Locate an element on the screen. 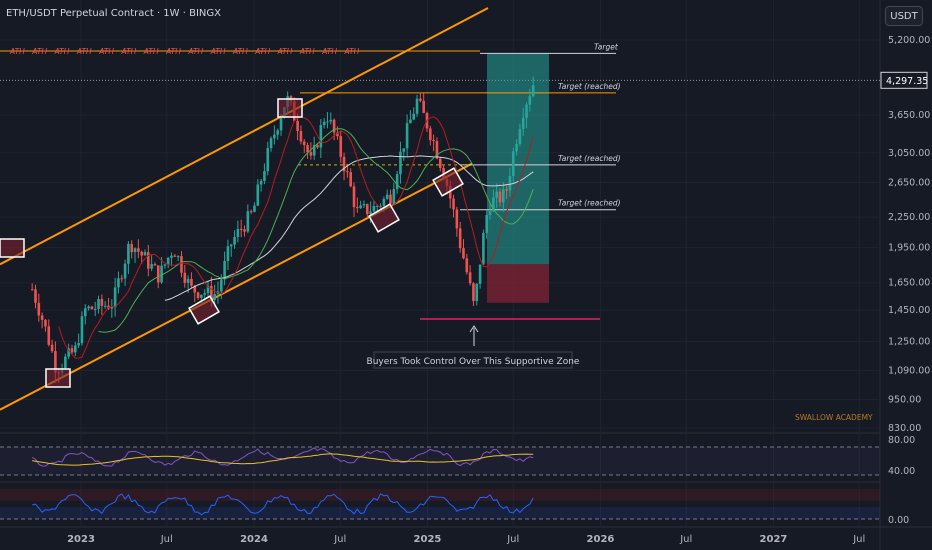 The height and width of the screenshot is (550, 932). current-price-badge is located at coordinates (904, 80).